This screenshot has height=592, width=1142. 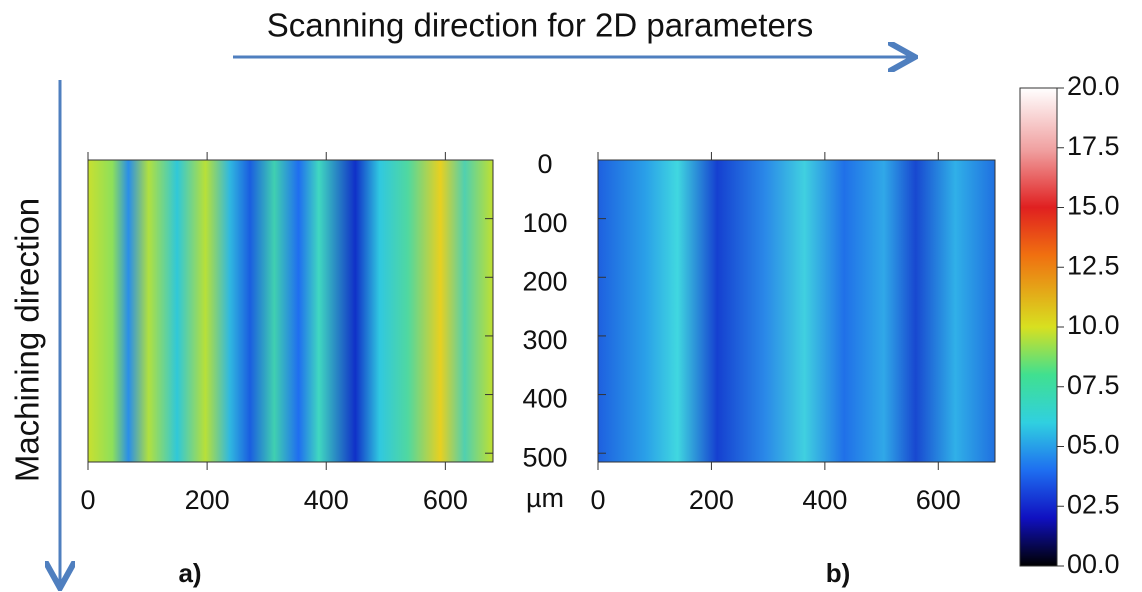 I want to click on colorbar-tick-label: 05.0, so click(x=1093, y=445).